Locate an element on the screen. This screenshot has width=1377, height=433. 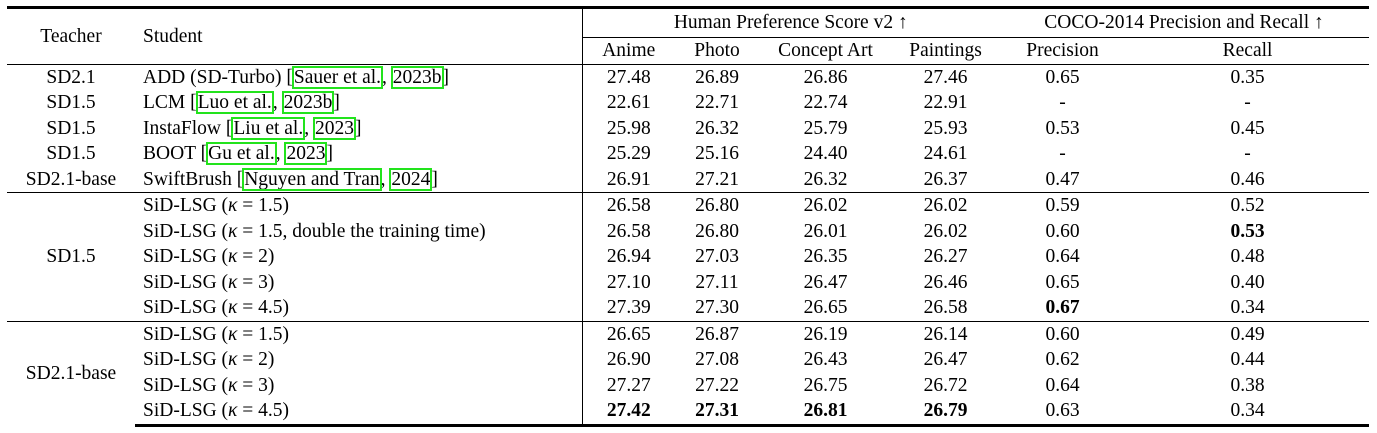
method-name: LCM [ is located at coordinates (170, 102).